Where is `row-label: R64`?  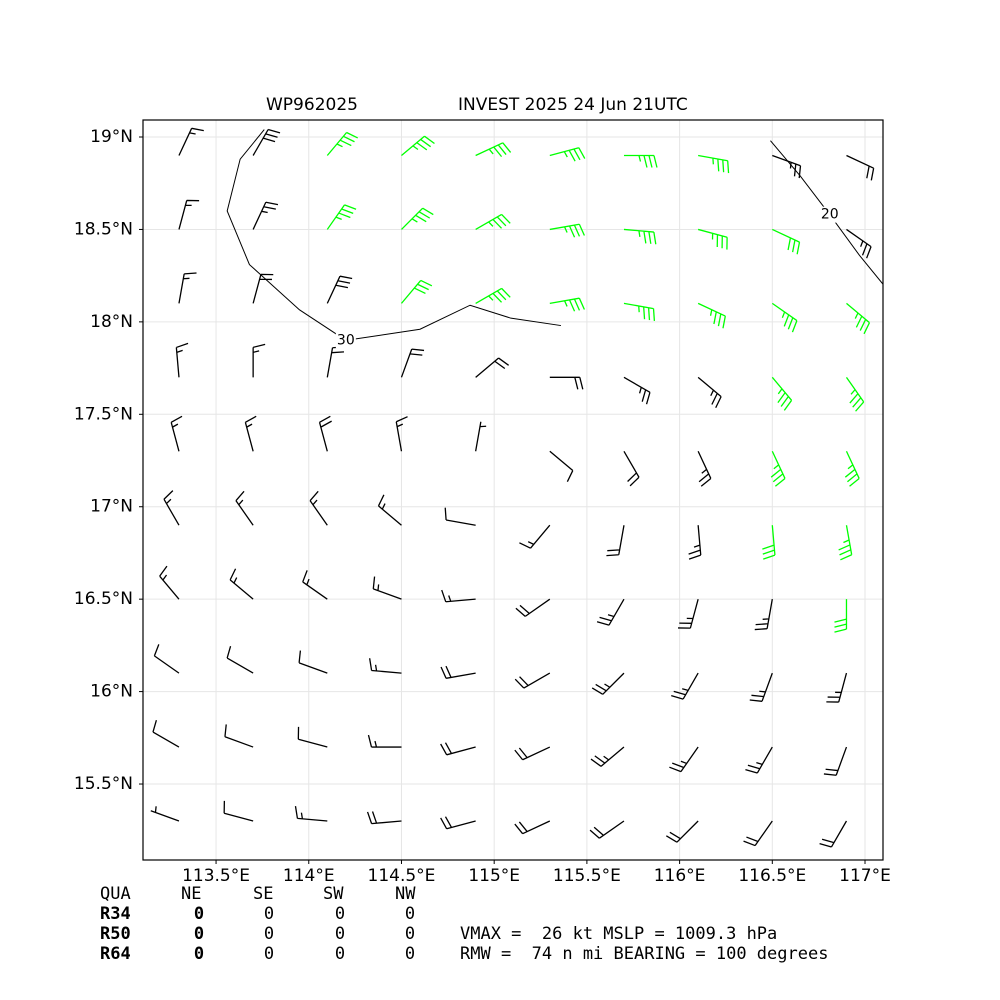 row-label: R64 is located at coordinates (115, 954).